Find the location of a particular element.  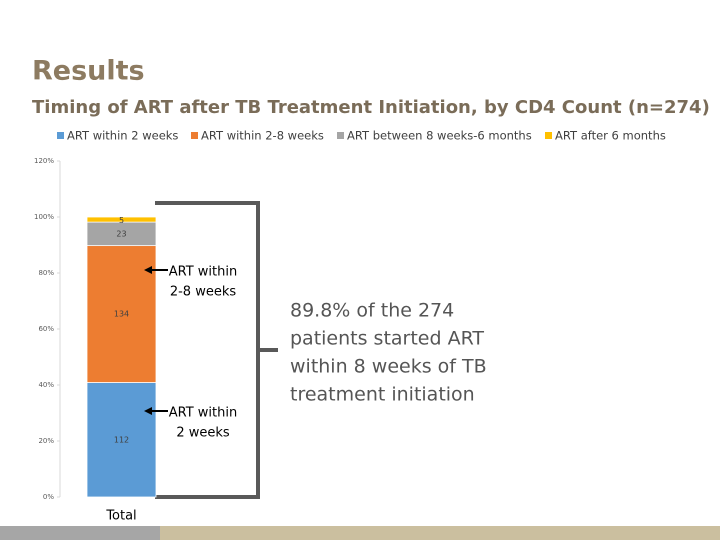

data-label: 5 is located at coordinates (121, 220).